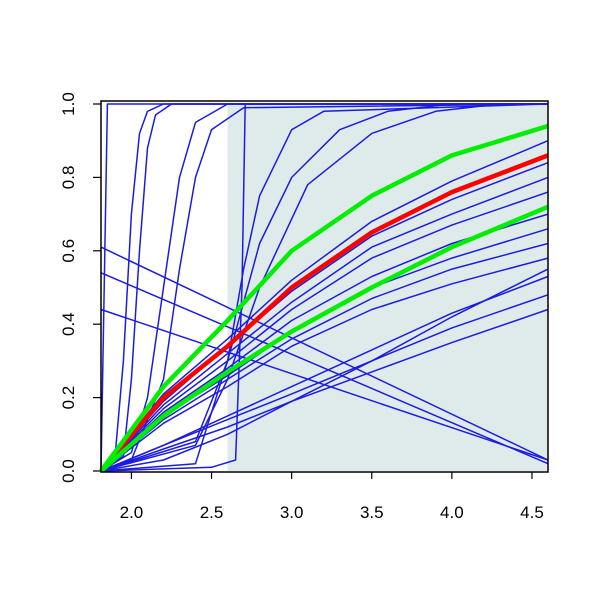  What do you see at coordinates (68, 398) in the screenshot?
I see `y-tick-label: 0.2` at bounding box center [68, 398].